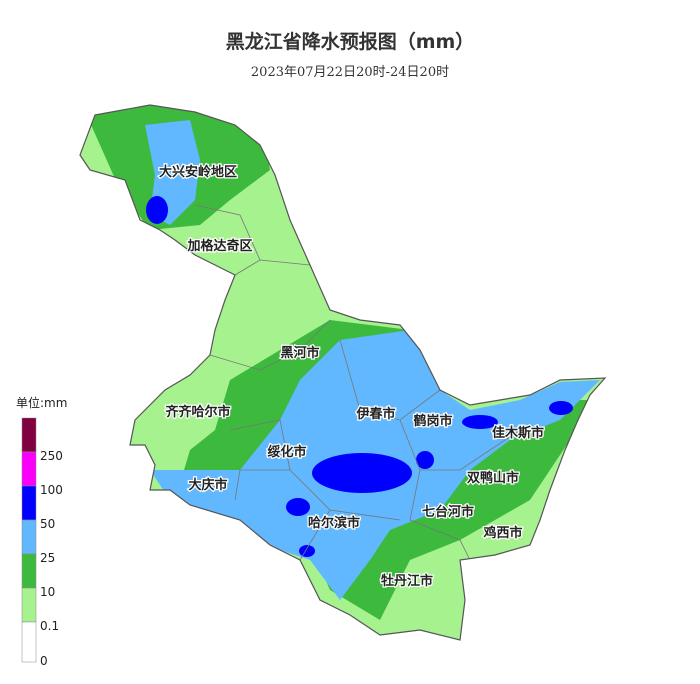 This screenshot has height=684, width=700. I want to click on title: 黑龙江省降水预报图（mm）, so click(350, 41).